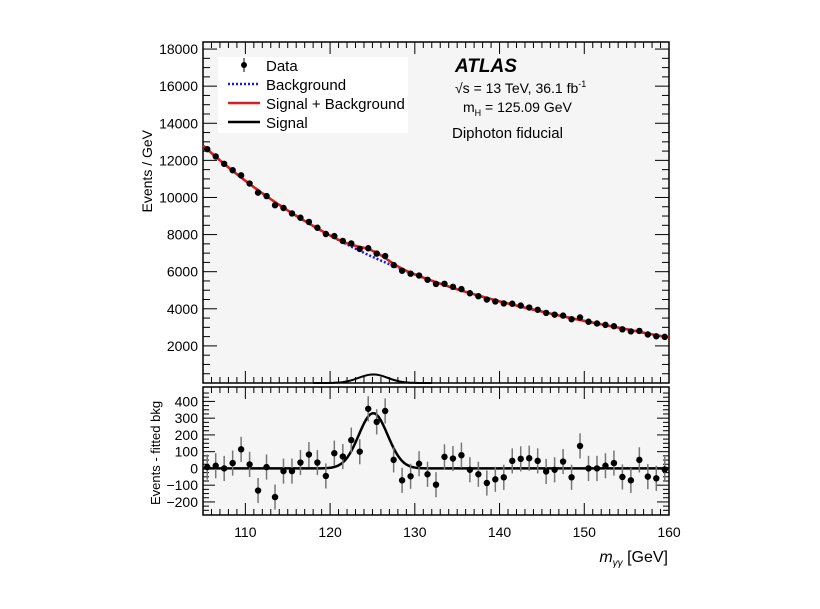 Image resolution: width=820 pixels, height=609 pixels. I want to click on y-tick-label: 12000, so click(178, 160).